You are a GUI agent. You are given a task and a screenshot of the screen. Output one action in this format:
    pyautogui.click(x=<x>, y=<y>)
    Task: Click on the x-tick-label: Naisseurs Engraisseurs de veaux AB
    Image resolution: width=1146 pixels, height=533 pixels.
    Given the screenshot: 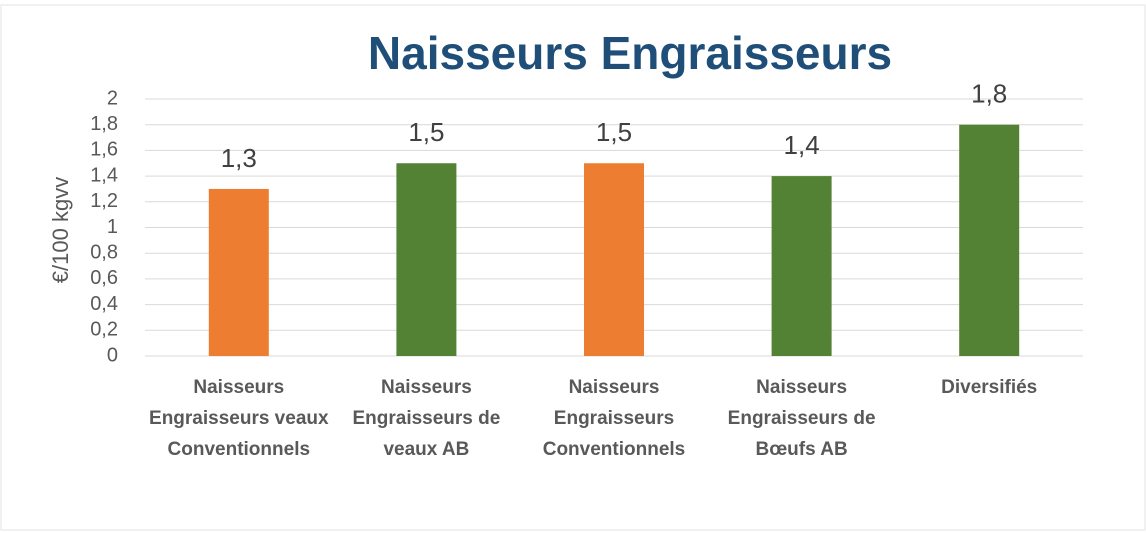 What is the action you would take?
    pyautogui.click(x=426, y=418)
    